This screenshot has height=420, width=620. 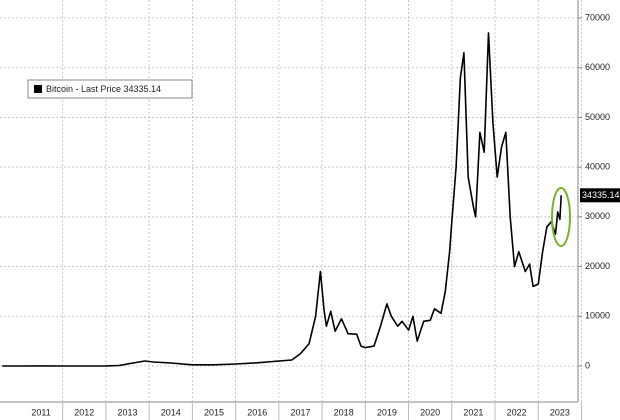 I want to click on y-tick-label: 50000, so click(x=597, y=117).